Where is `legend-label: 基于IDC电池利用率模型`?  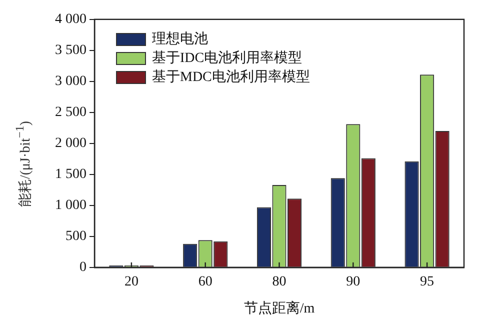
legend-label: 基于IDC电池利用率模型 is located at coordinates (227, 58).